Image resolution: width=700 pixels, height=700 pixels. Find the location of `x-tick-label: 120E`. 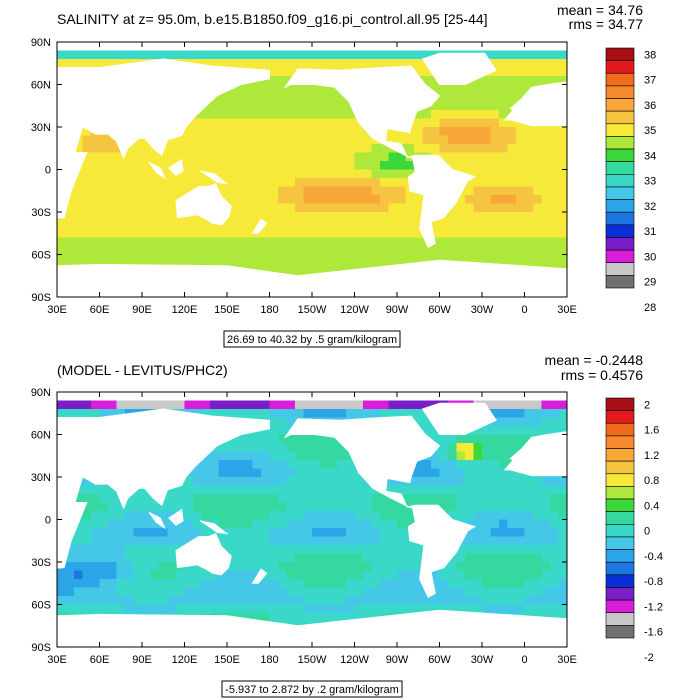

x-tick-label: 120E is located at coordinates (185, 660).